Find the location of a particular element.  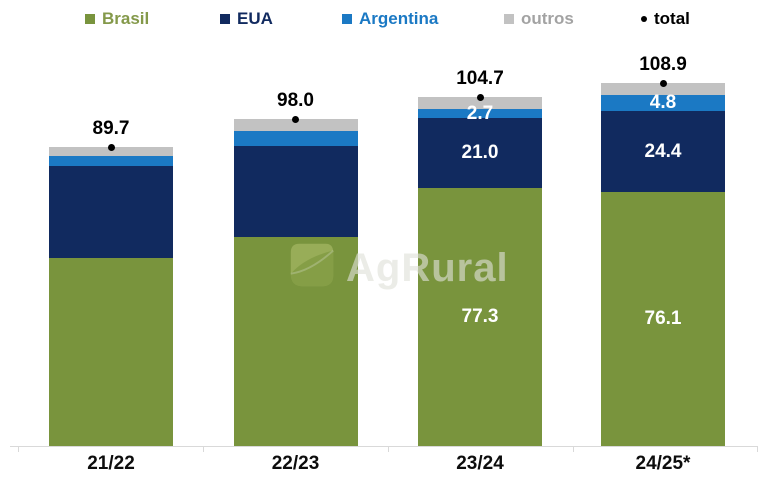

legend-label: outros is located at coordinates (547, 18).